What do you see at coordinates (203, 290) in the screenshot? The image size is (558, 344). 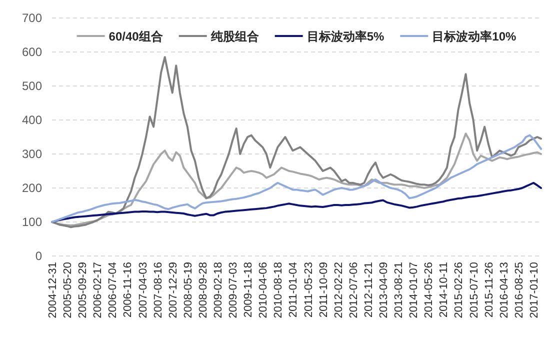 I see `x-tick-label: 2008-09-28` at bounding box center [203, 290].